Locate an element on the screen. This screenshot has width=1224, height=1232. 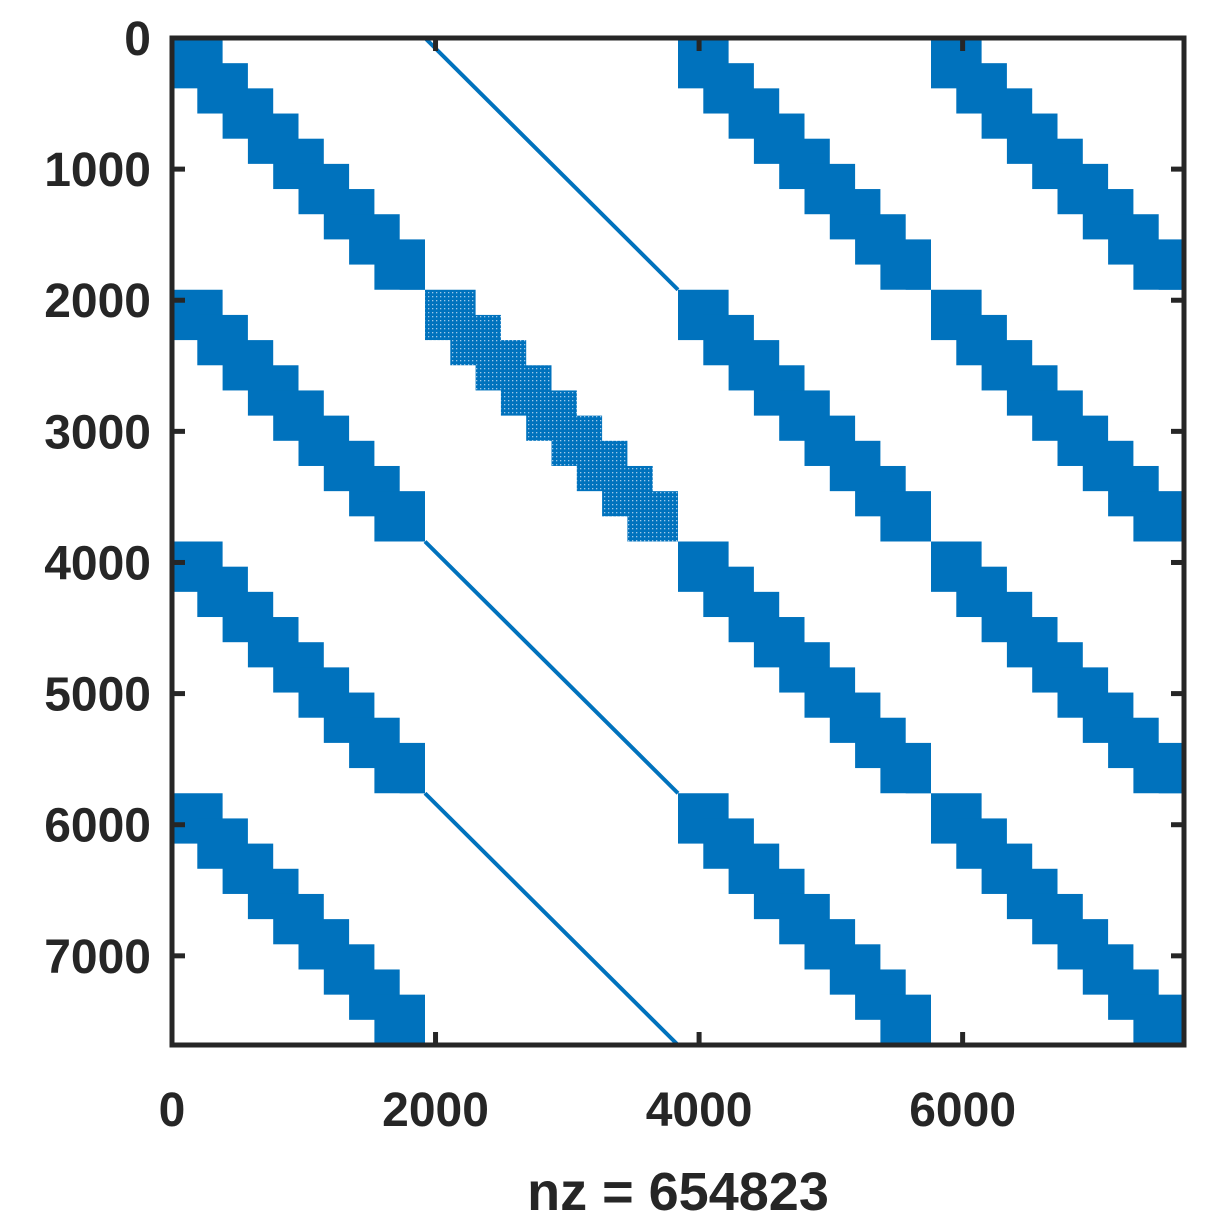
y-tick-label: 0 is located at coordinates (137, 39).